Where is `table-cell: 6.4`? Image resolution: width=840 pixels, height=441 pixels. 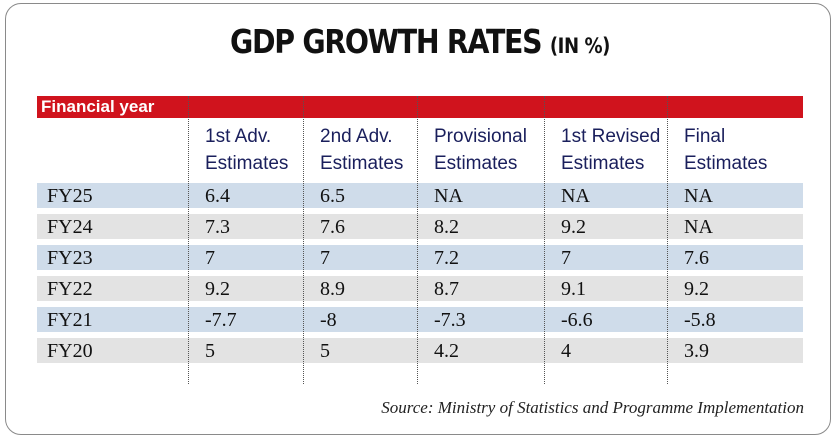
table-cell: 6.4 is located at coordinates (217, 196).